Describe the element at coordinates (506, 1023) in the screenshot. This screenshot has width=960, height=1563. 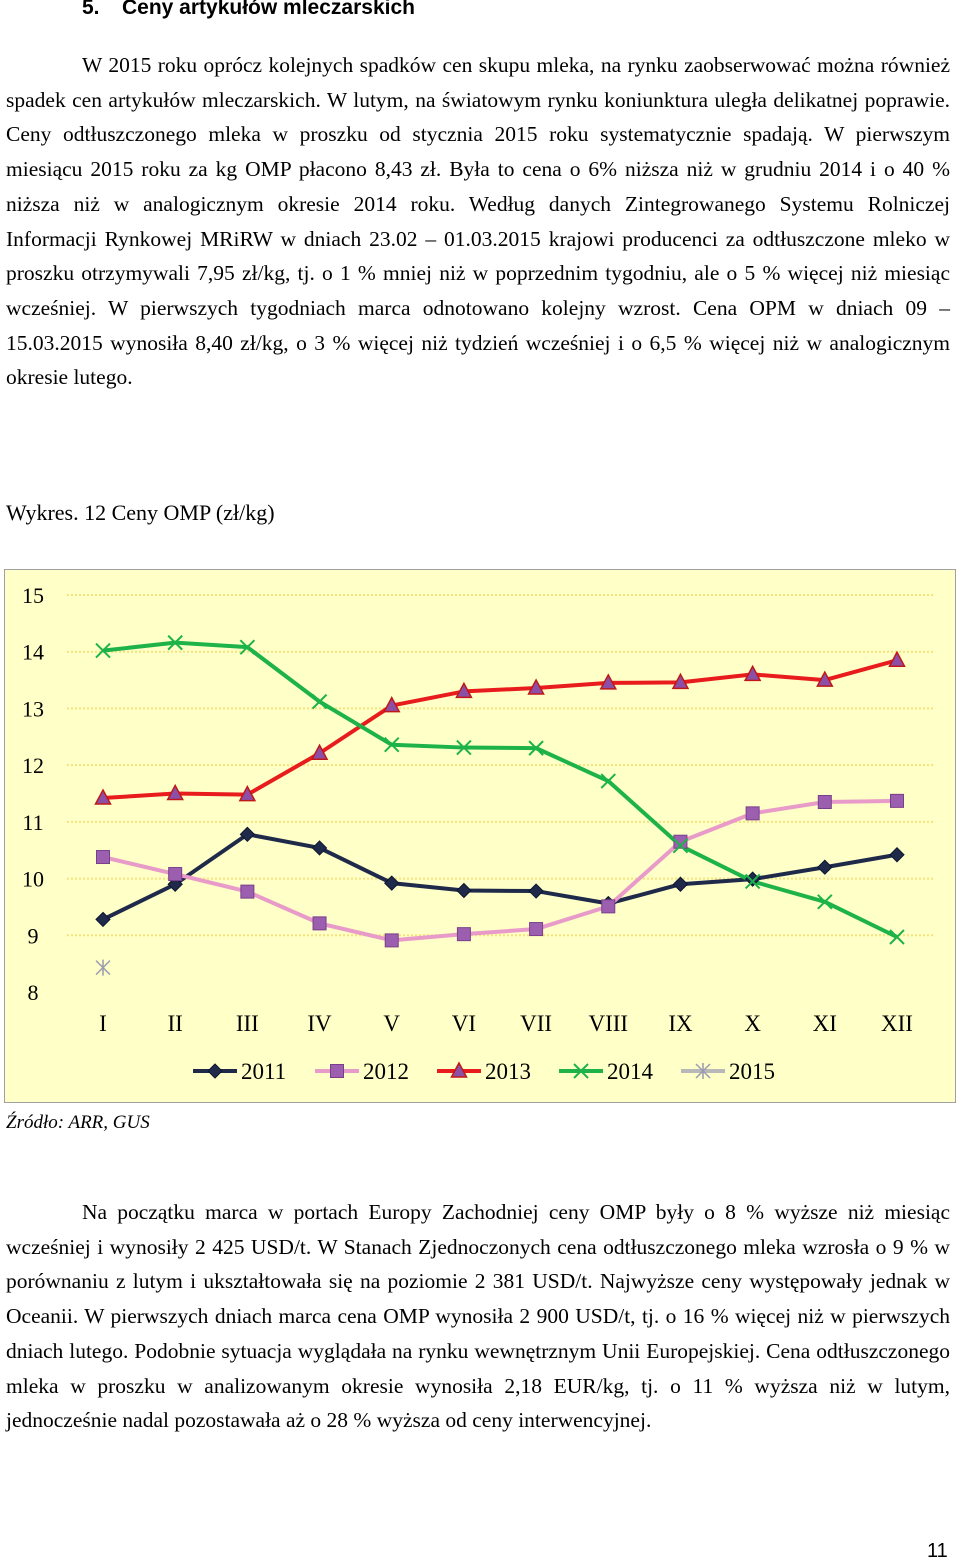
I see `chart-x-tick-labels: I II III IV V VI VII VIII IX X XI XII` at that location.